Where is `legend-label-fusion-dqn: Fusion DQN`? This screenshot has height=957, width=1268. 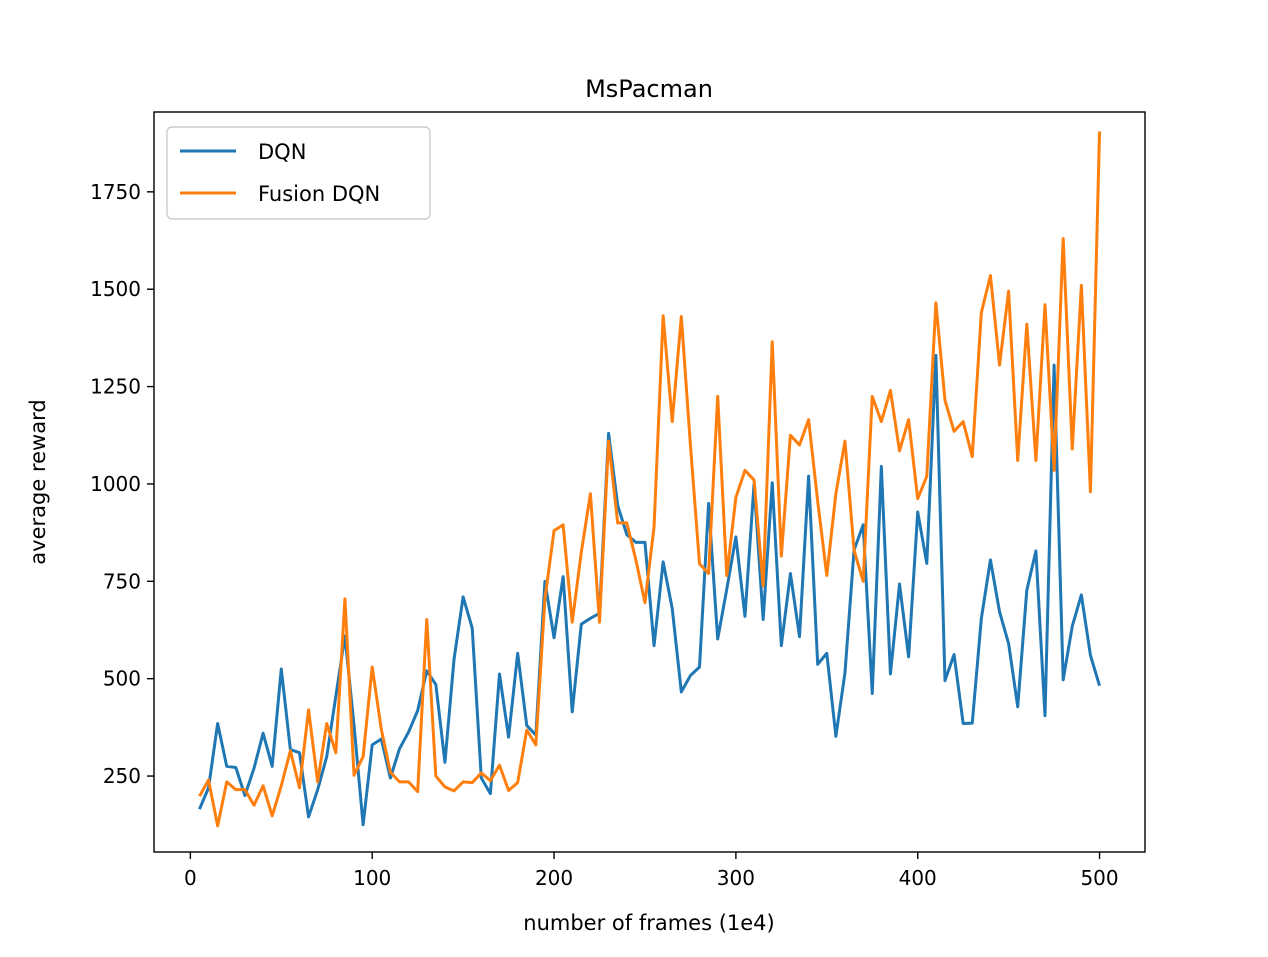 legend-label-fusion-dqn: Fusion DQN is located at coordinates (319, 194).